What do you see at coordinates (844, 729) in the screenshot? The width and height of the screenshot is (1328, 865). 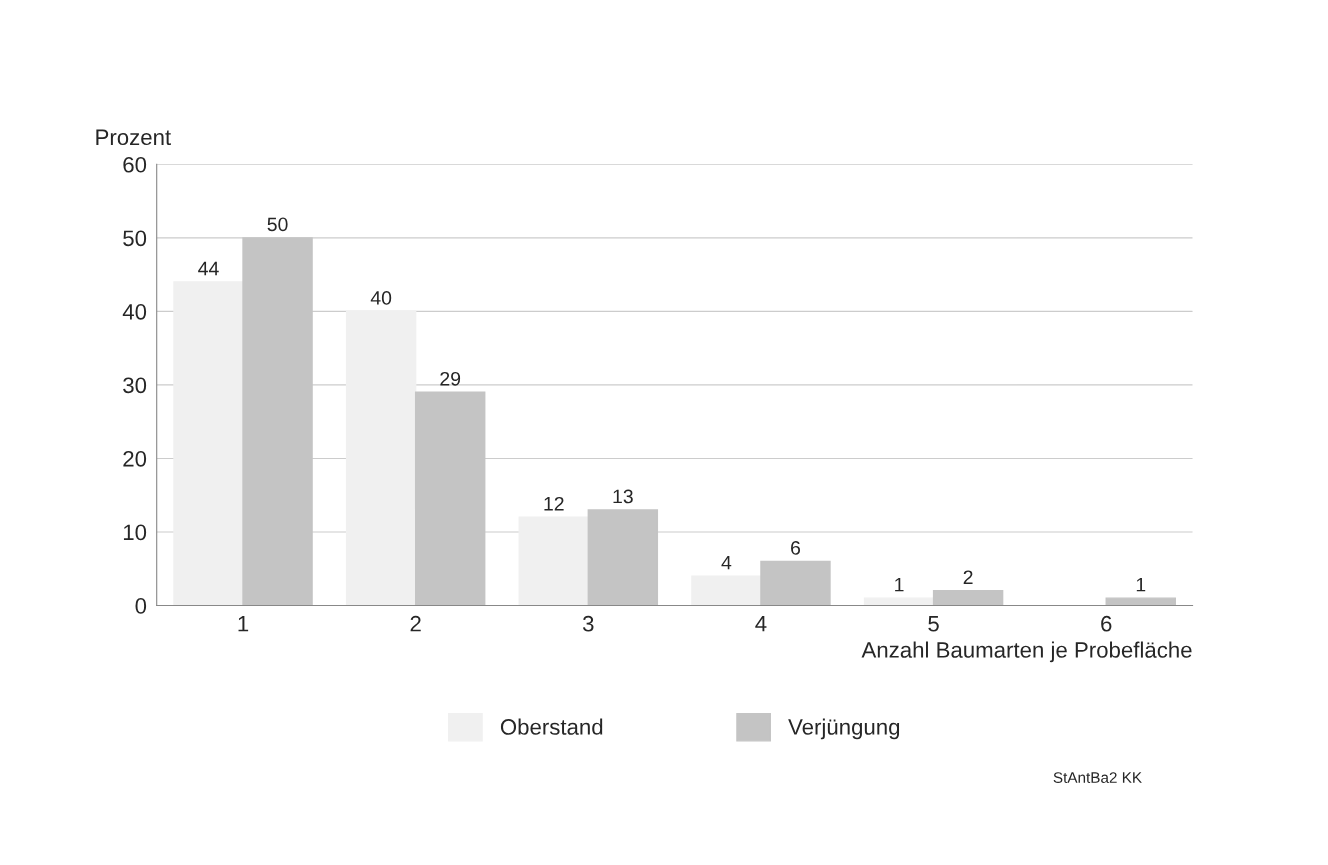 I see `legend-label: Verjüngung` at bounding box center [844, 729].